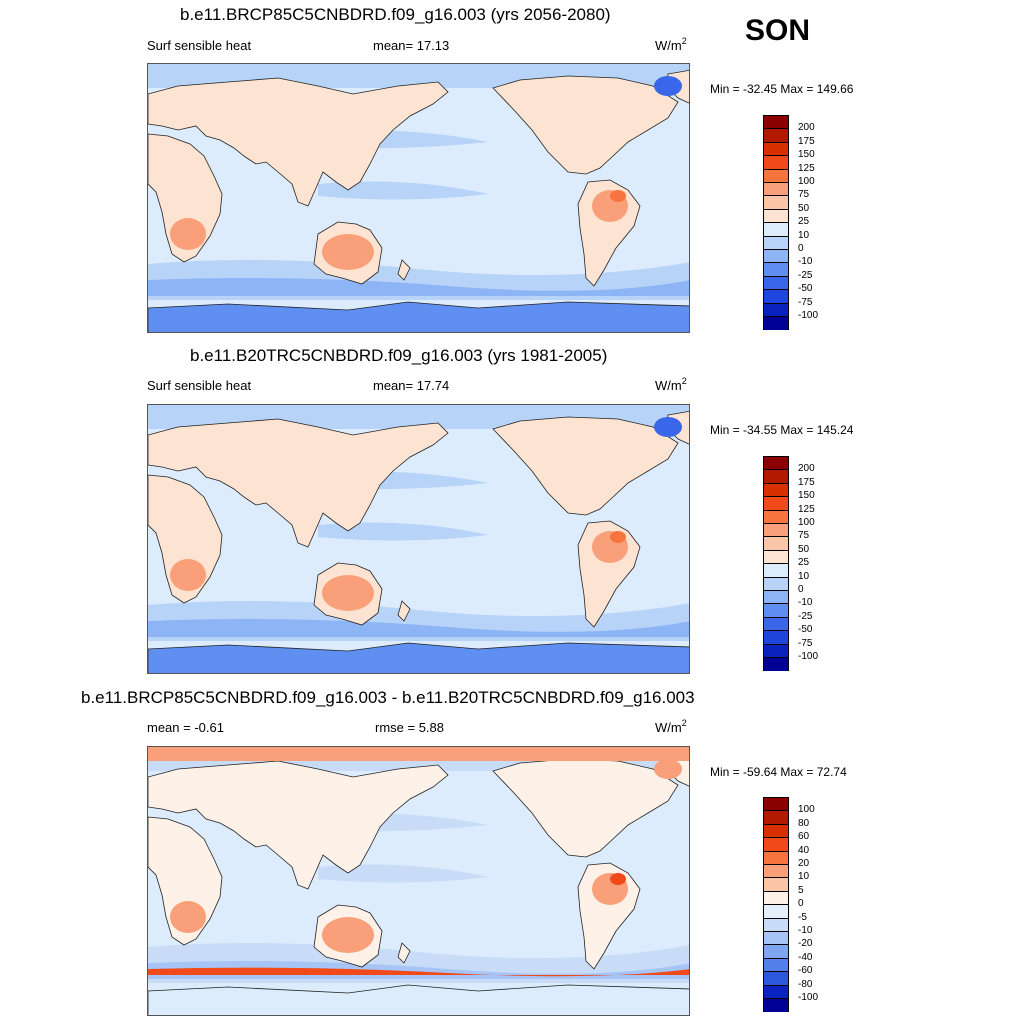 Image resolution: width=1024 pixels, height=1024 pixels. Describe the element at coordinates (805, 616) in the screenshot. I see `colorbar-tick-label: -25` at that location.